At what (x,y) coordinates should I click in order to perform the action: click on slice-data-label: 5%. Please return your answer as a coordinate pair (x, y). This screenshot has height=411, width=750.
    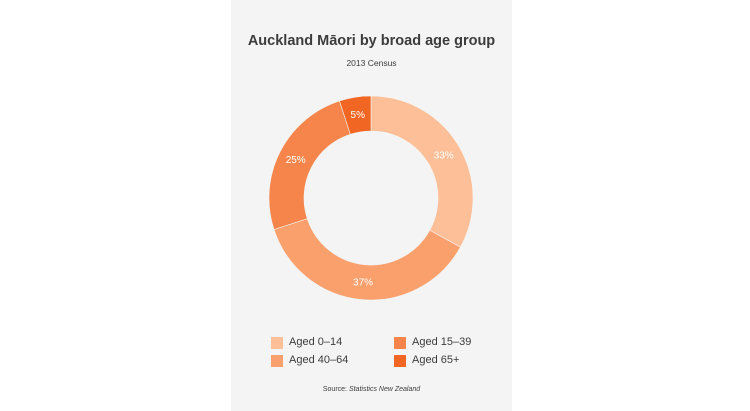
    Looking at the image, I should click on (358, 115).